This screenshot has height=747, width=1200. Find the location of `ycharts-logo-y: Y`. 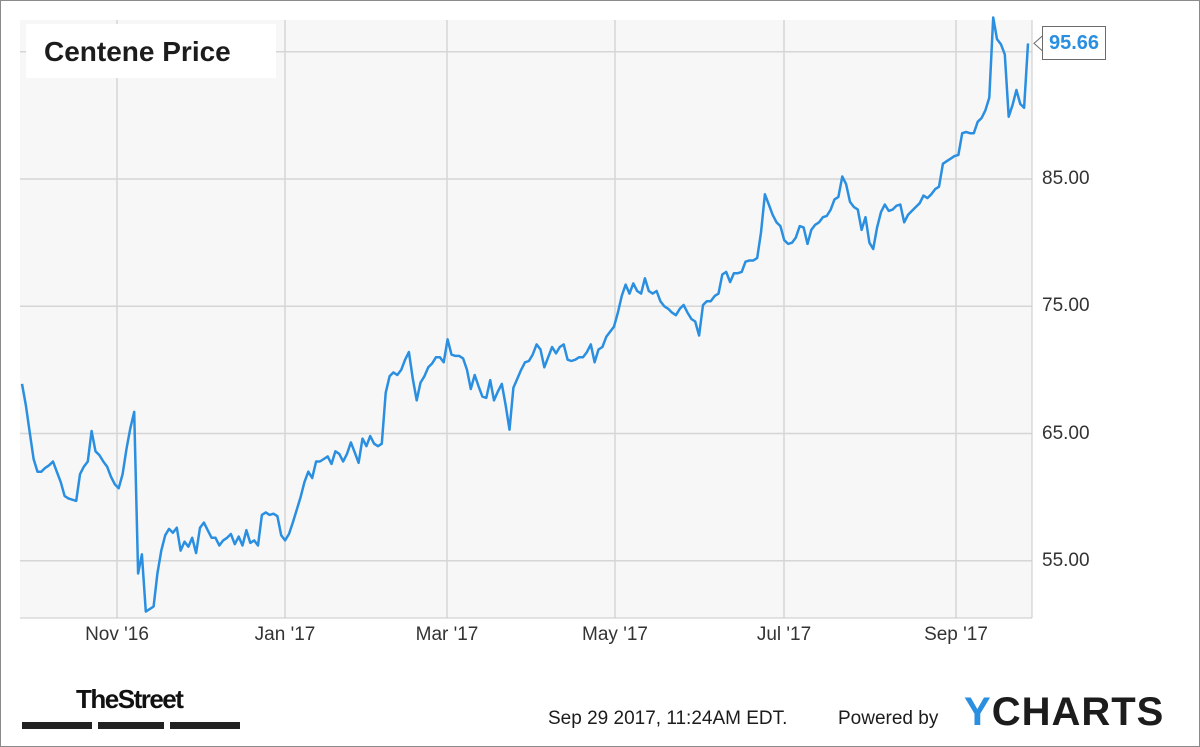

ycharts-logo-y: Y is located at coordinates (978, 712).